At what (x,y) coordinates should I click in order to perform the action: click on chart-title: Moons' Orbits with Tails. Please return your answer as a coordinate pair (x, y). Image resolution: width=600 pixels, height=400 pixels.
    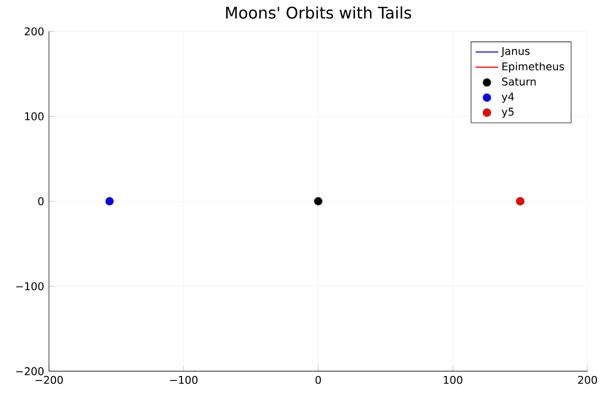
    Looking at the image, I should click on (319, 12).